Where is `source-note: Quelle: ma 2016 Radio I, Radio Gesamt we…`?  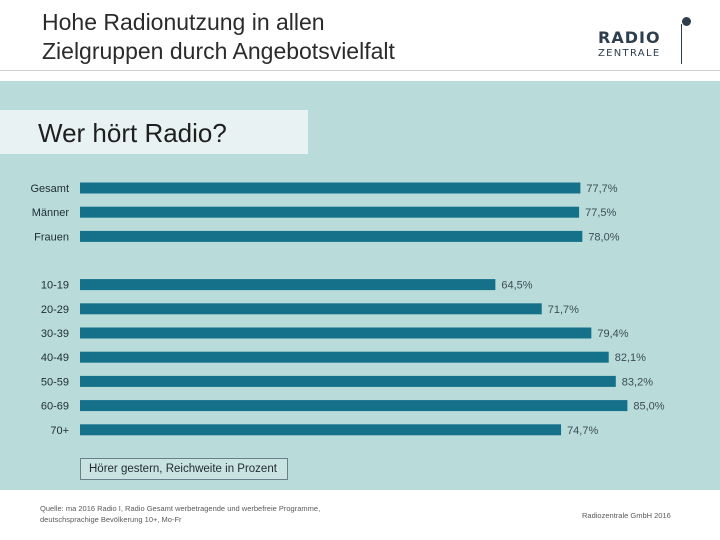 source-note: Quelle: ma 2016 Radio I, Radio Gesamt we… is located at coordinates (180, 514).